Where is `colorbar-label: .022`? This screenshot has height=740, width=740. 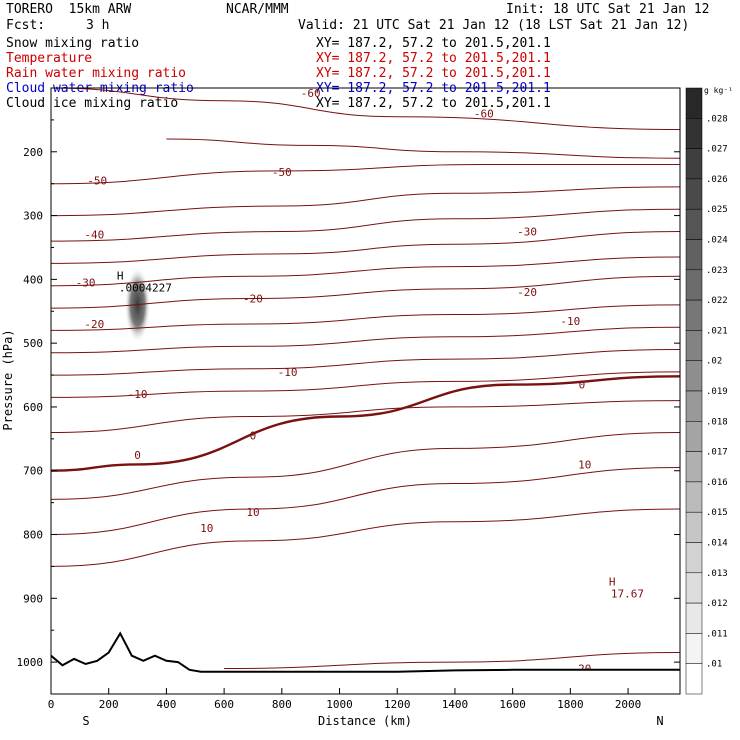 colorbar-label: .022 is located at coordinates (717, 301).